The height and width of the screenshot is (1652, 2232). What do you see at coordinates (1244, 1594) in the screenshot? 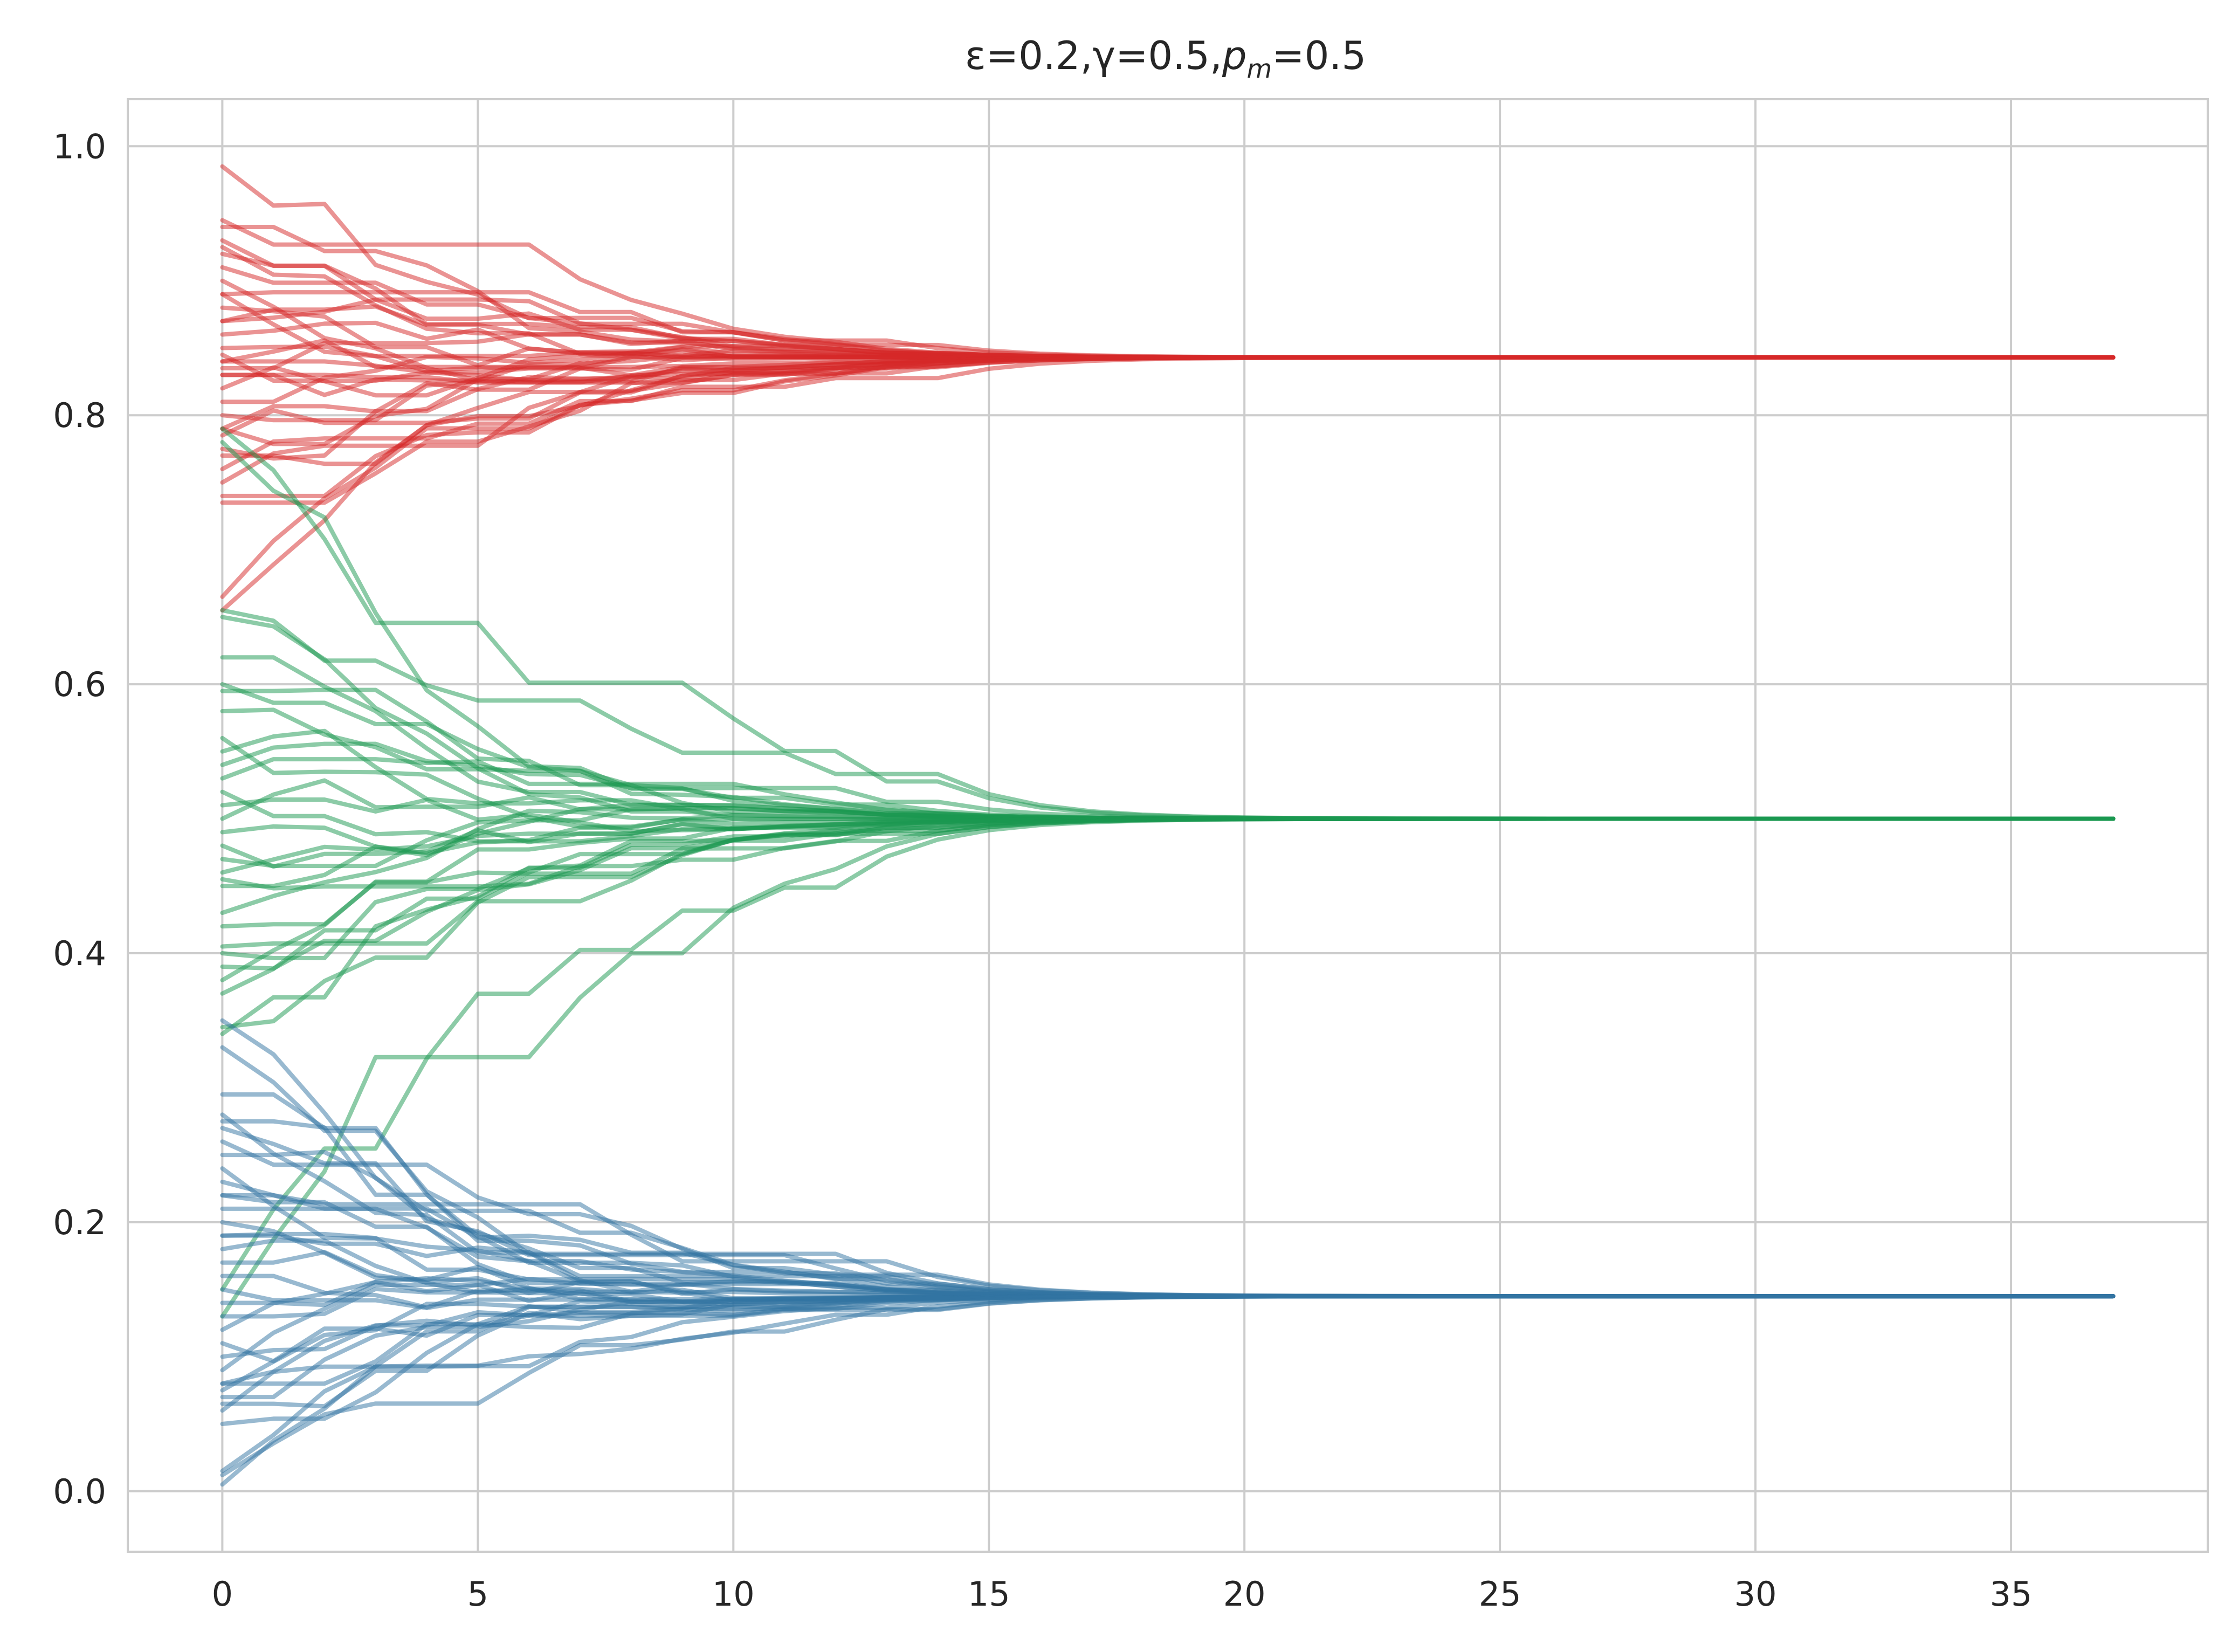
I see `x-tick-label: 20` at bounding box center [1244, 1594].